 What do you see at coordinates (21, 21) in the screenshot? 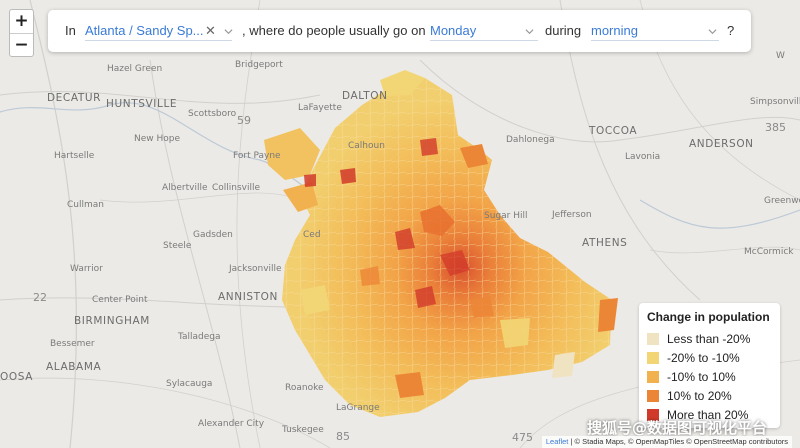
I see `zoom-in-button: +` at bounding box center [21, 21].